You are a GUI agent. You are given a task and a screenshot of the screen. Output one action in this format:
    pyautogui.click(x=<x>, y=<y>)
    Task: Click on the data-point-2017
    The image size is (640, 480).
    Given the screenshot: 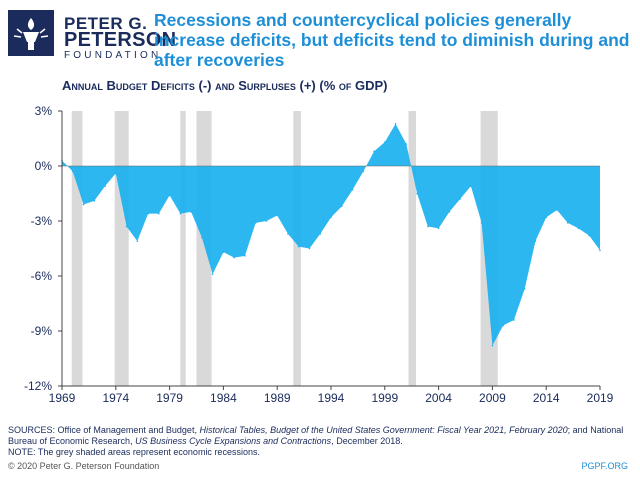 What is the action you would take?
    pyautogui.click(x=578, y=228)
    